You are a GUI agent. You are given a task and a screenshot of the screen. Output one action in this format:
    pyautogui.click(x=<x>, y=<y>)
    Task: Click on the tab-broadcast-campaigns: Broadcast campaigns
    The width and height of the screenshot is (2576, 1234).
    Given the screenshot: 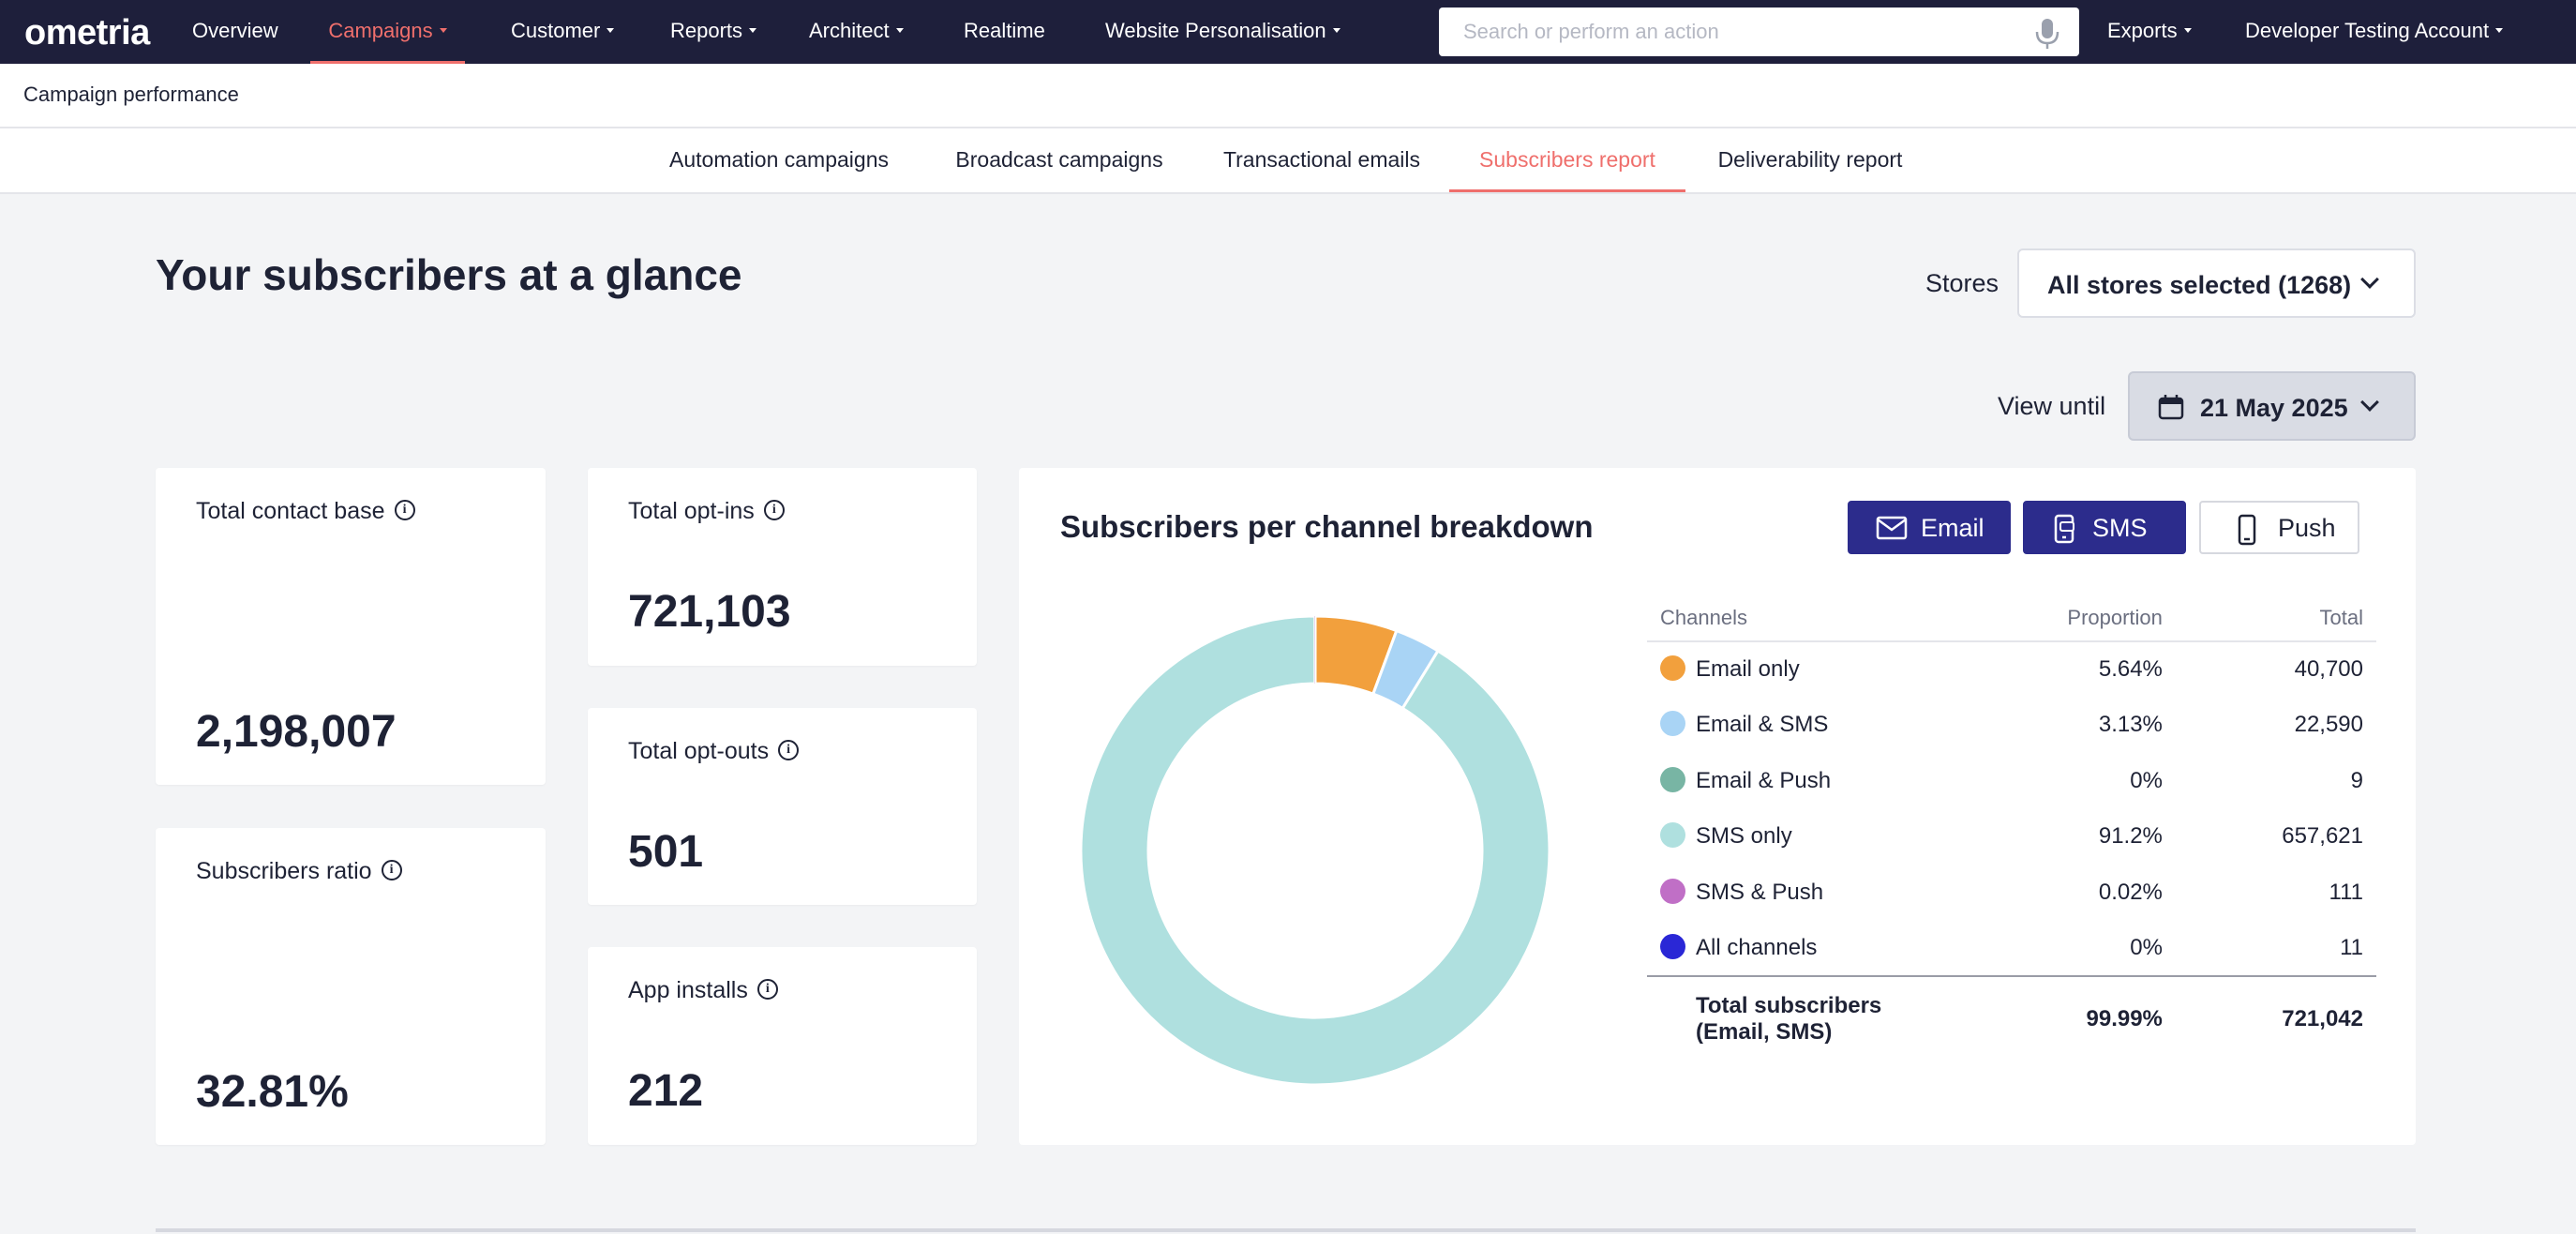 What is the action you would take?
    pyautogui.click(x=1059, y=160)
    